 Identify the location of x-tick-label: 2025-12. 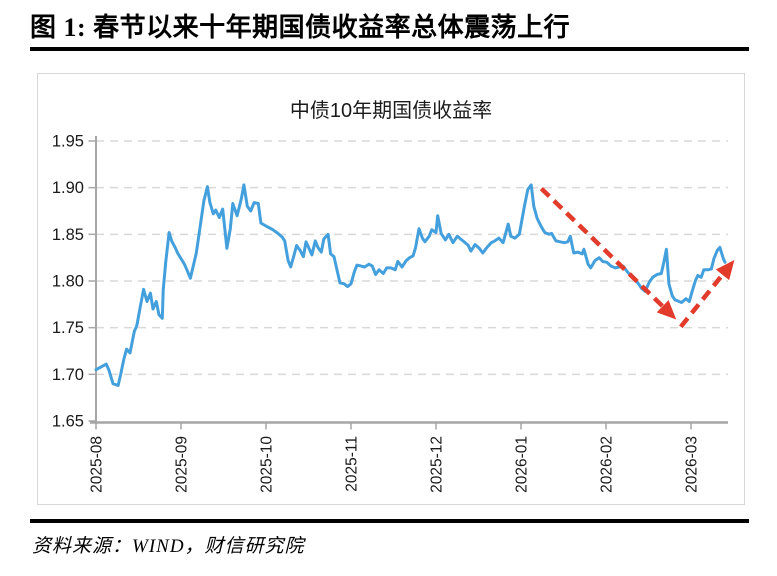
(437, 464).